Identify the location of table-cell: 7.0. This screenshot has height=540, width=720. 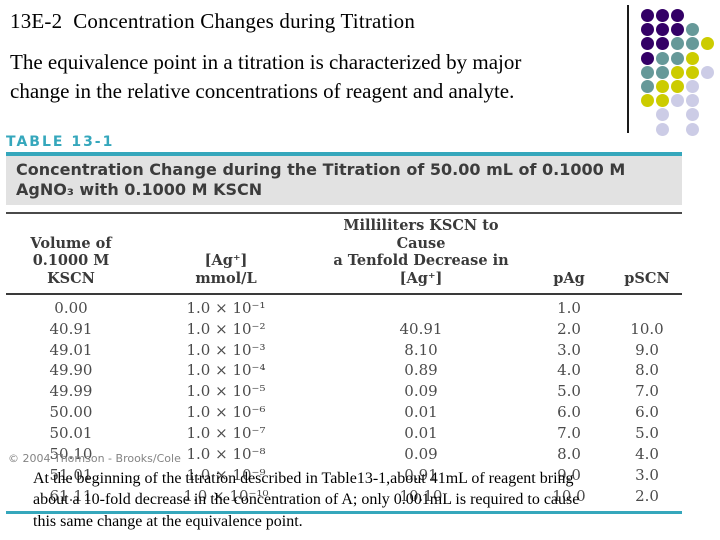
(569, 433).